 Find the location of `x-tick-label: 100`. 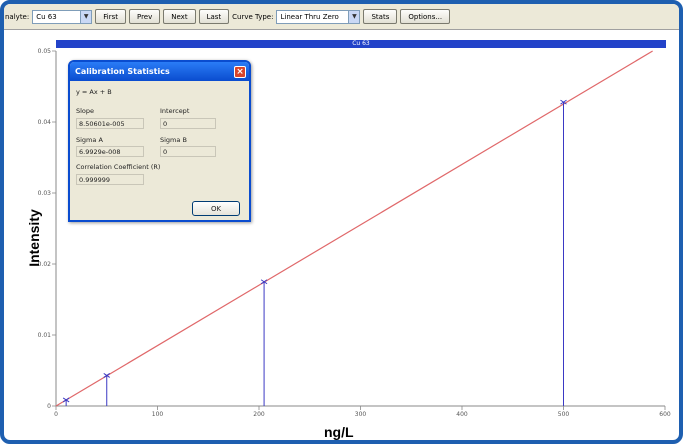

x-tick-label: 100 is located at coordinates (158, 414).